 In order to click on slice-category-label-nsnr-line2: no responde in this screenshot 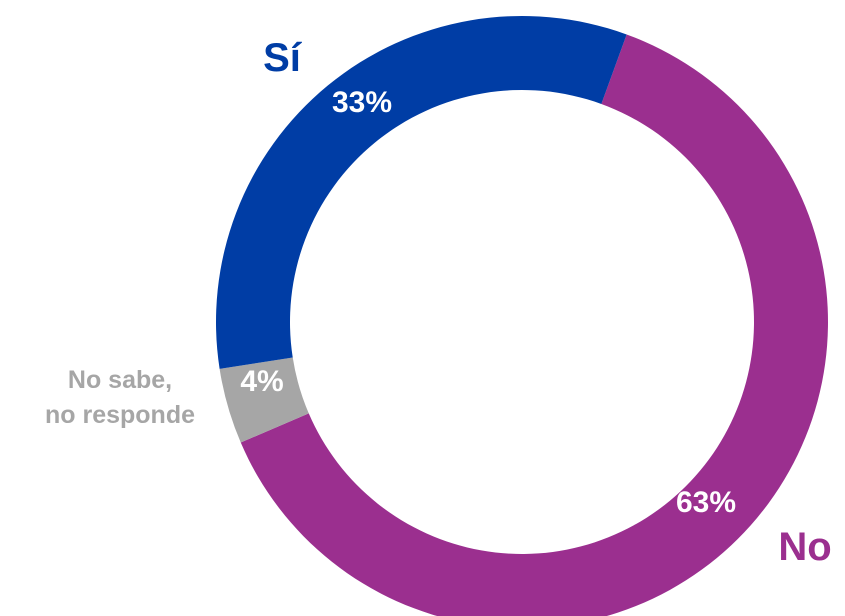, I will do `click(120, 415)`.